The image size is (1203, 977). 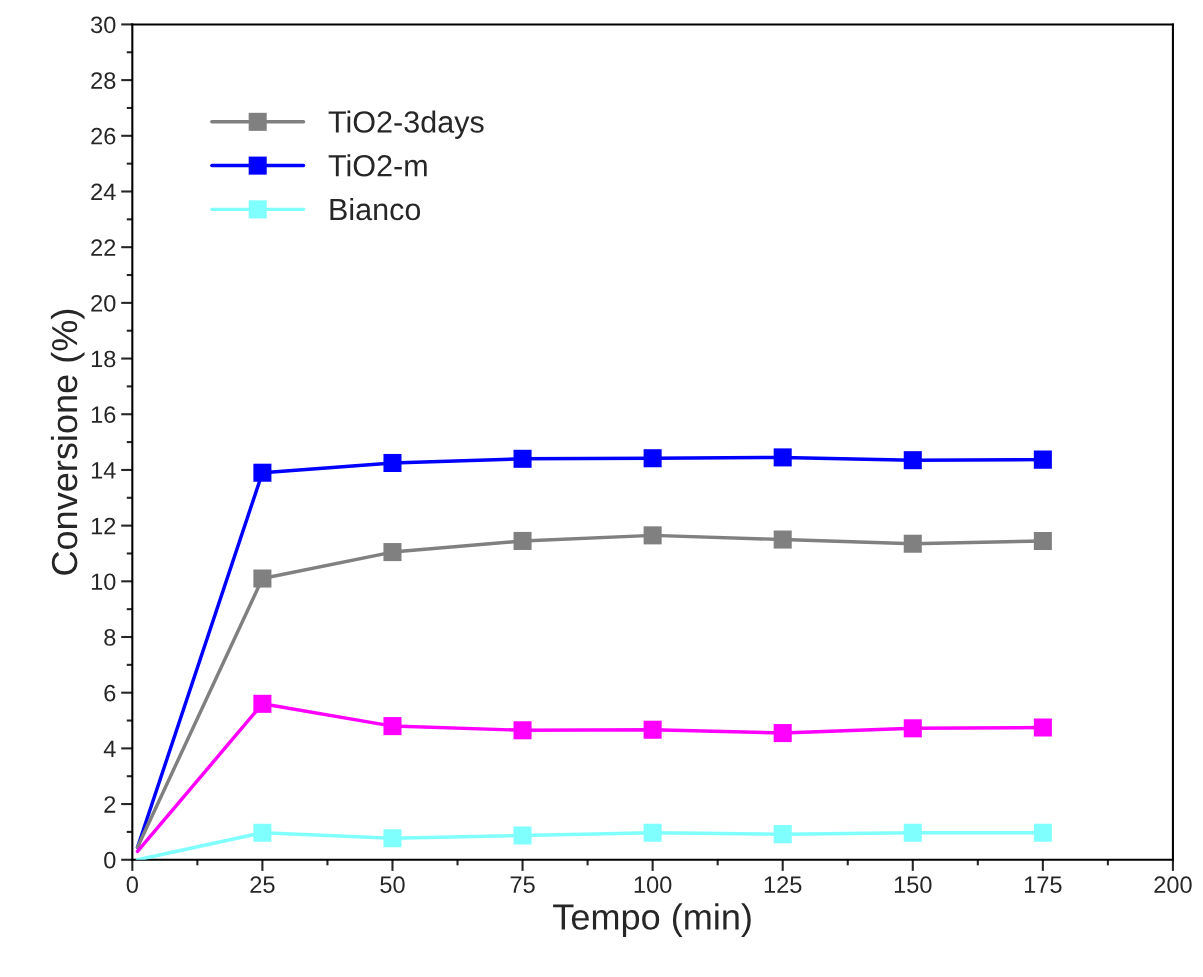 What do you see at coordinates (103, 25) in the screenshot?
I see `y-tick-label: 30` at bounding box center [103, 25].